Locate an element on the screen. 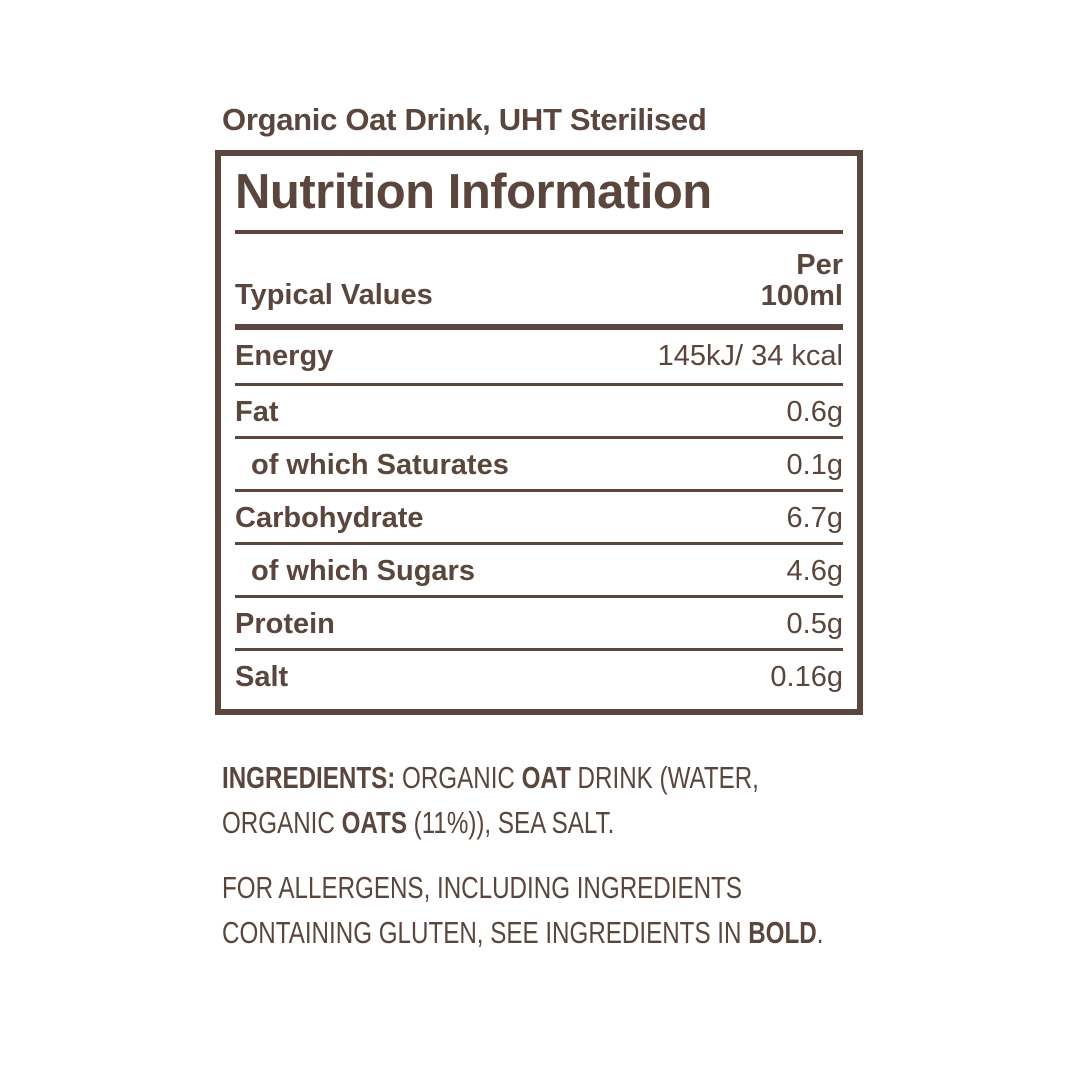  product-title: Organic Oat Drink, UHT Sterilised is located at coordinates (464, 119).